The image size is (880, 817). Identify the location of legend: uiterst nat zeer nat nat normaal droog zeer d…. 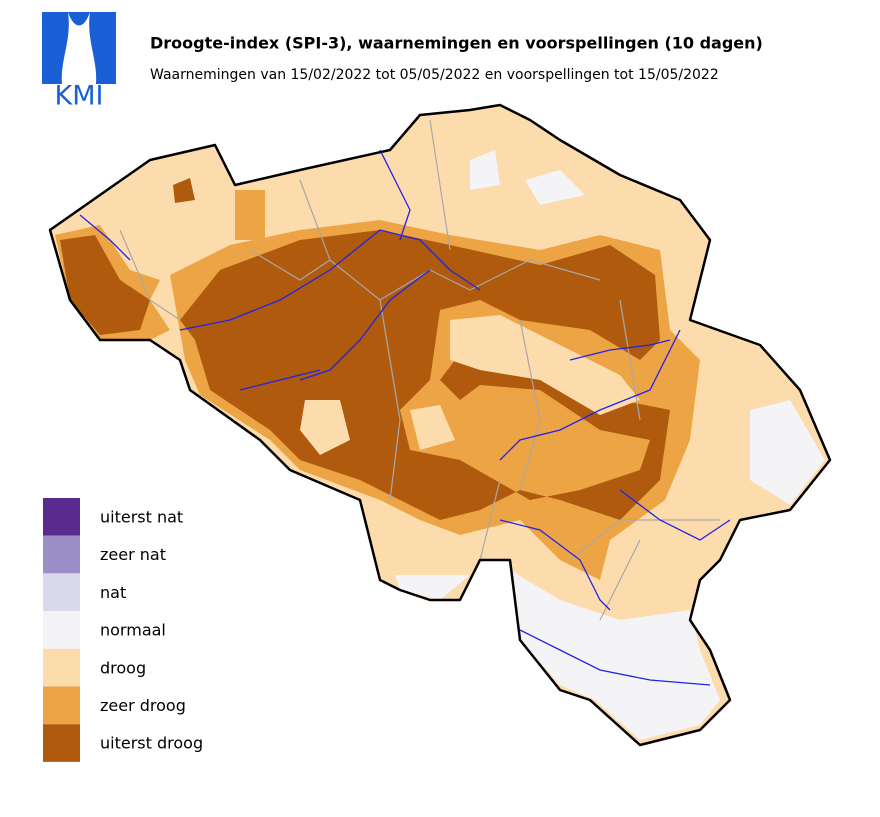
(123, 630).